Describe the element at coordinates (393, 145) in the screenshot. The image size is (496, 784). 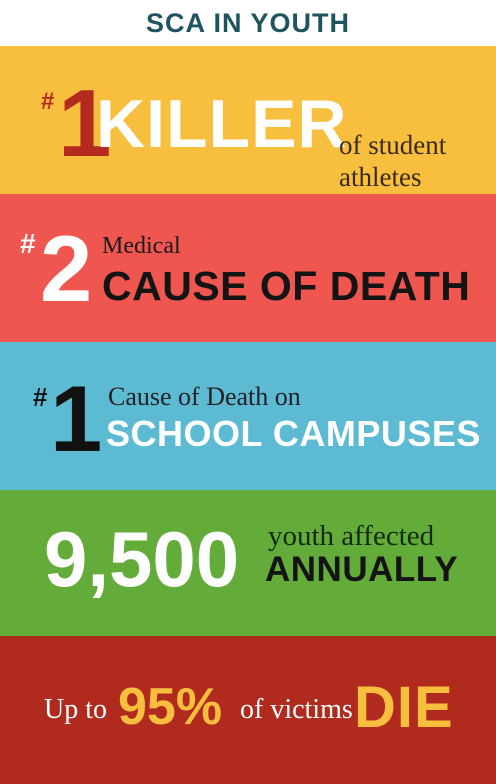
I see `stat-subtext-line1: of student` at that location.